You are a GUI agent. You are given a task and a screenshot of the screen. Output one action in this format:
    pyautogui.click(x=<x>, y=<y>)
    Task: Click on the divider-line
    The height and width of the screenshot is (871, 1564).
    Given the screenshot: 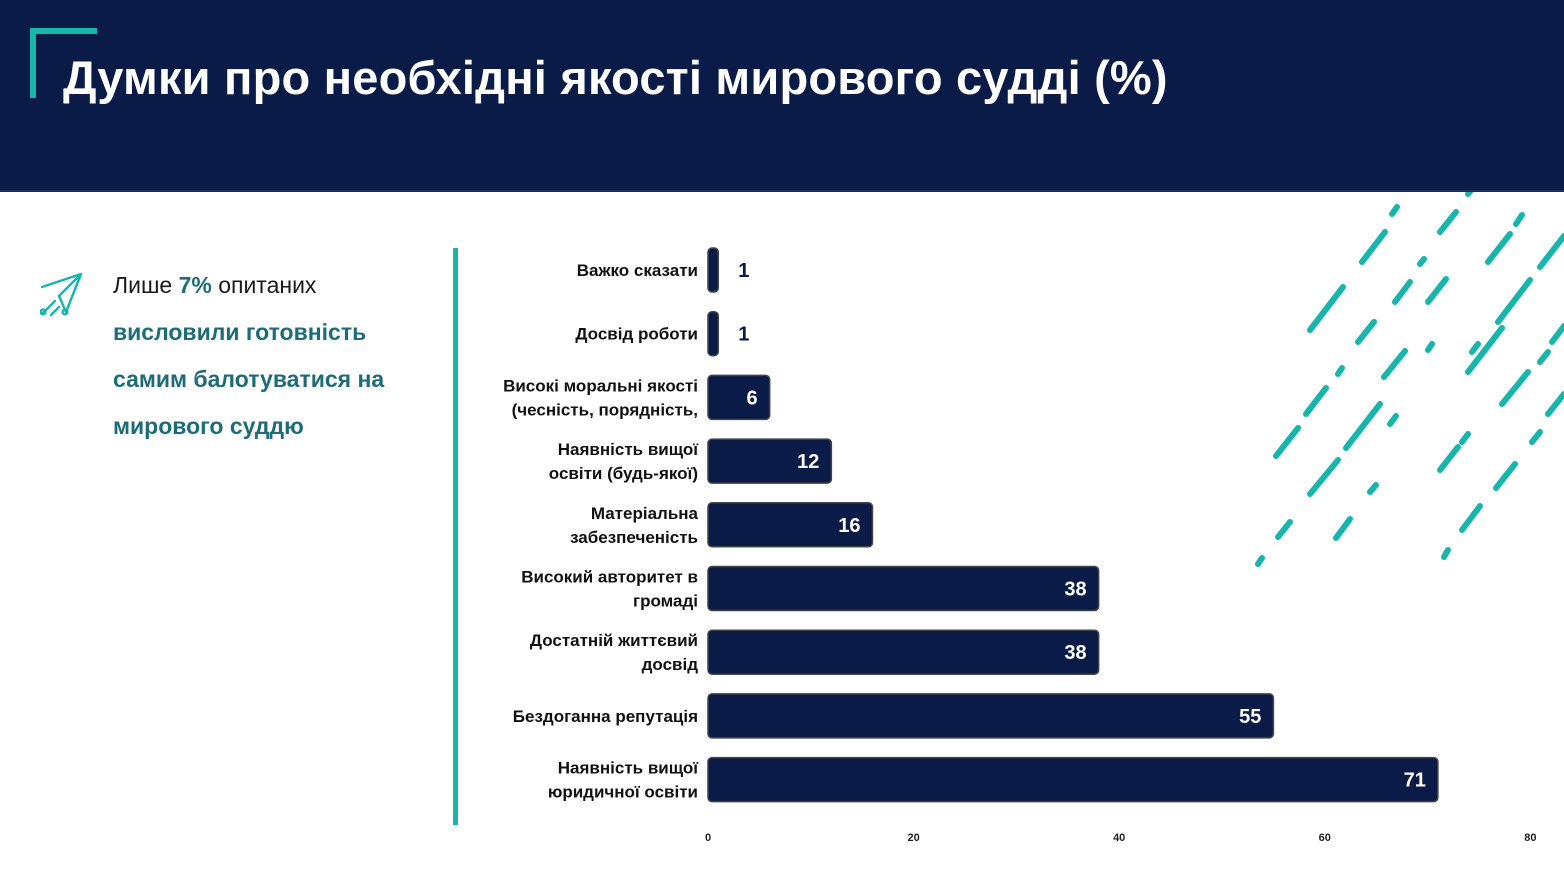 What is the action you would take?
    pyautogui.click(x=455, y=536)
    